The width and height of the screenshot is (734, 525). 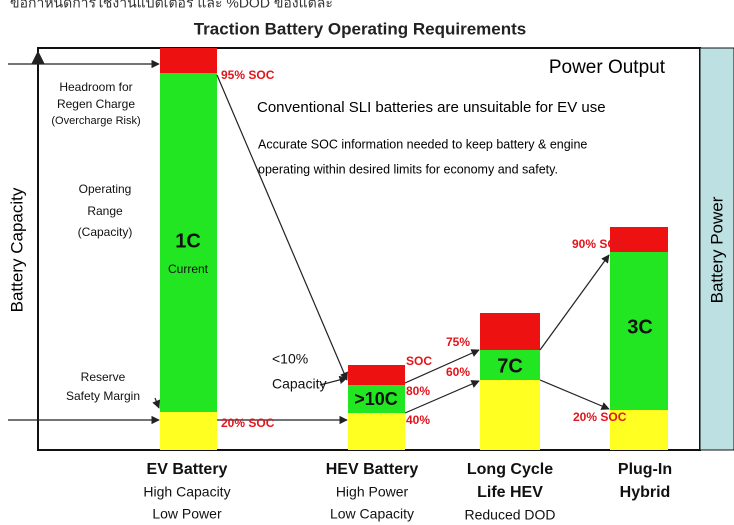 I want to click on right-label: Battery Power, so click(x=716, y=249).